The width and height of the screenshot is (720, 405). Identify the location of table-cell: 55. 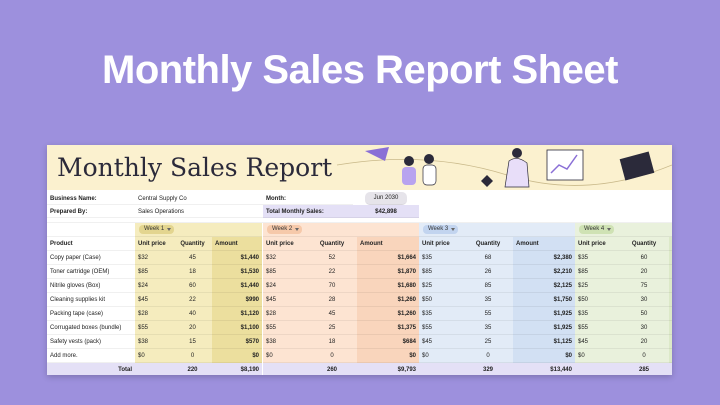
(488, 314).